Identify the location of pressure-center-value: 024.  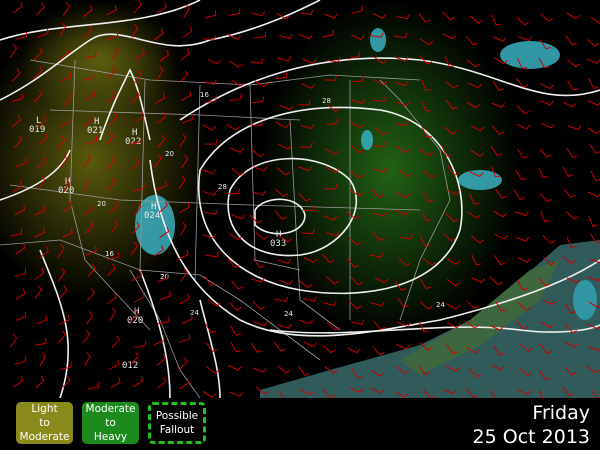
(152, 216).